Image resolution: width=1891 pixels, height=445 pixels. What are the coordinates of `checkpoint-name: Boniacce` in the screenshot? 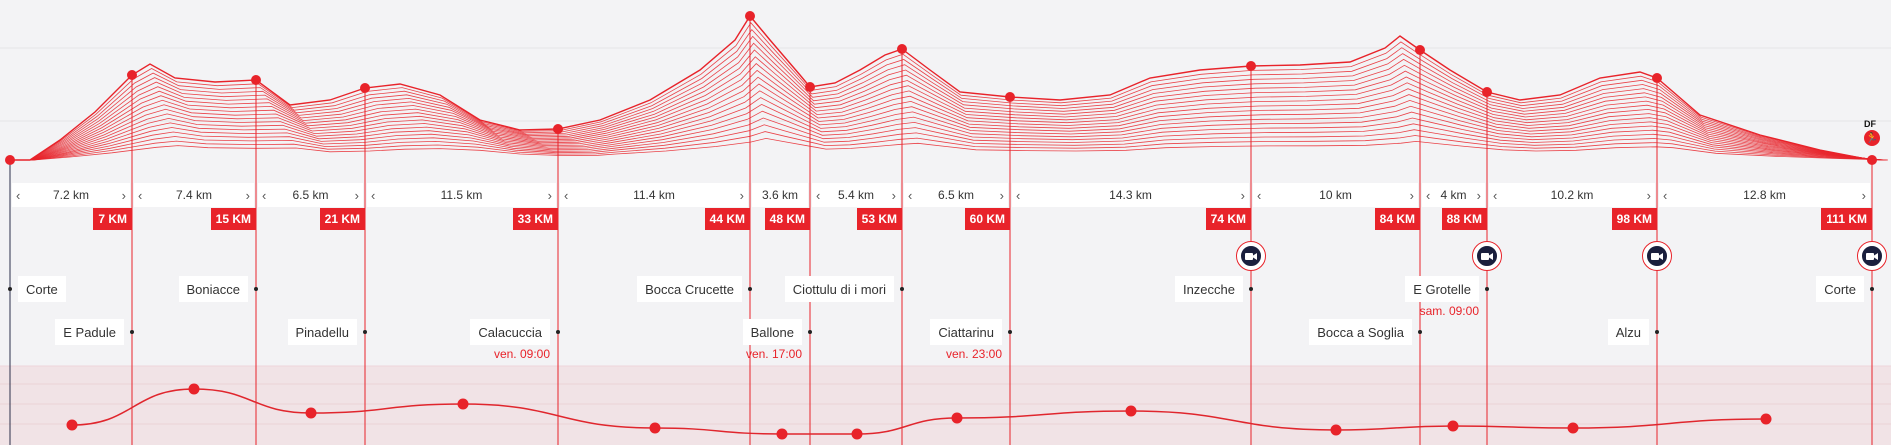 It's located at (213, 289).